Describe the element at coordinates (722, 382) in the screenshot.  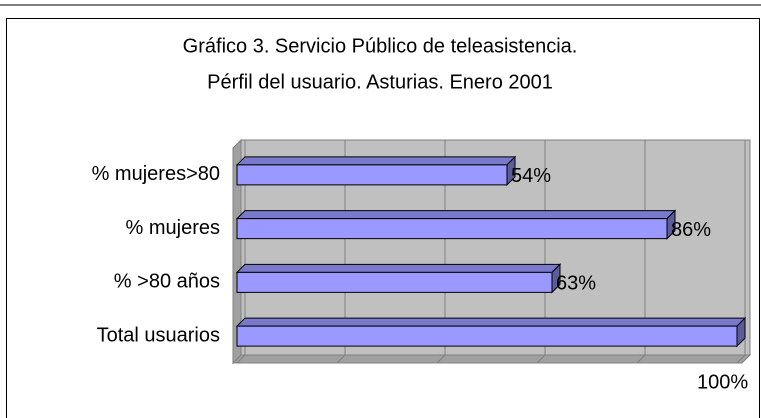
I see `value-label: 100%` at that location.